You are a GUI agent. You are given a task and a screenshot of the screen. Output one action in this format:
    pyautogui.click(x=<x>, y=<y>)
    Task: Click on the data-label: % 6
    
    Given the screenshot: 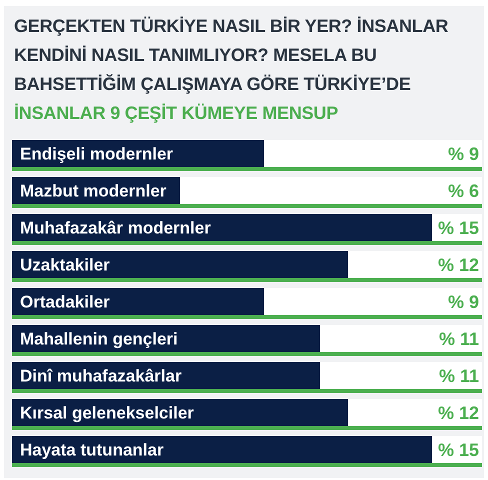 What is the action you would take?
    pyautogui.click(x=463, y=190)
    